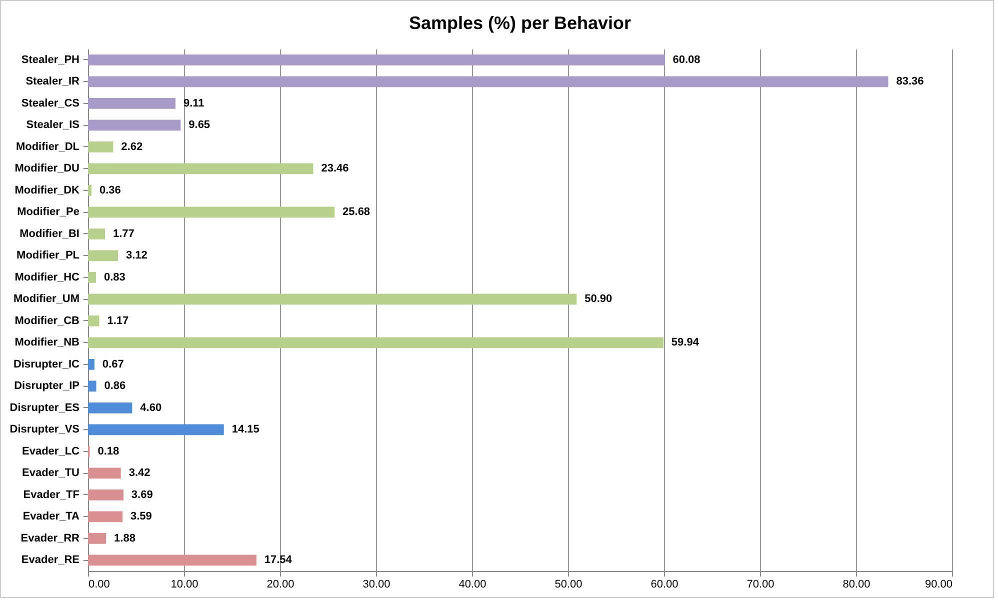 Image resolution: width=998 pixels, height=604 pixels. What do you see at coordinates (115, 386) in the screenshot?
I see `data-label: 0.86` at bounding box center [115, 386].